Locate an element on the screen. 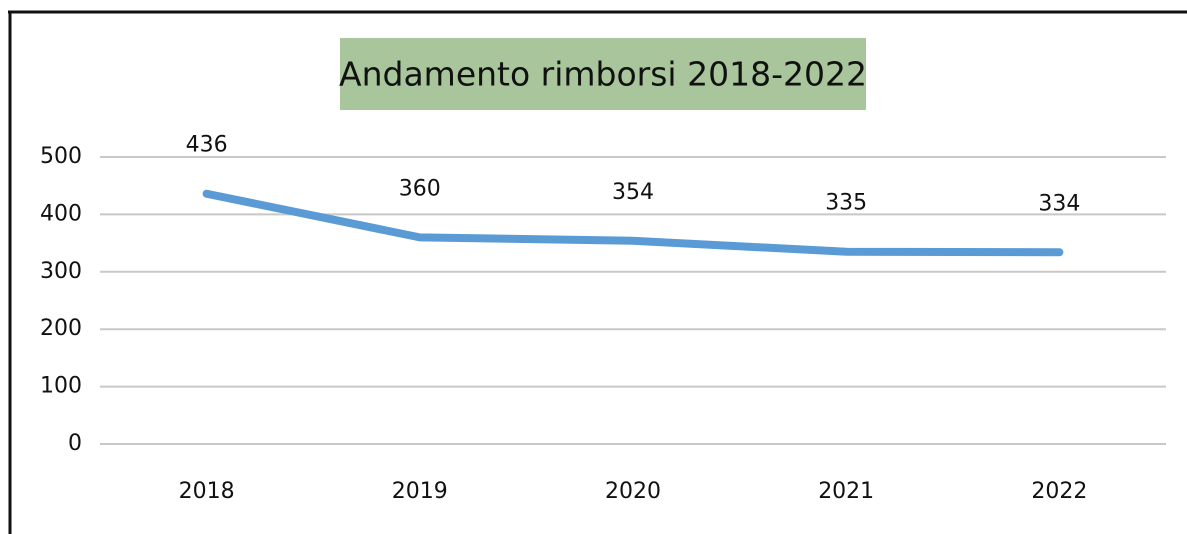 This screenshot has width=1187, height=534. title-box is located at coordinates (603, 74).